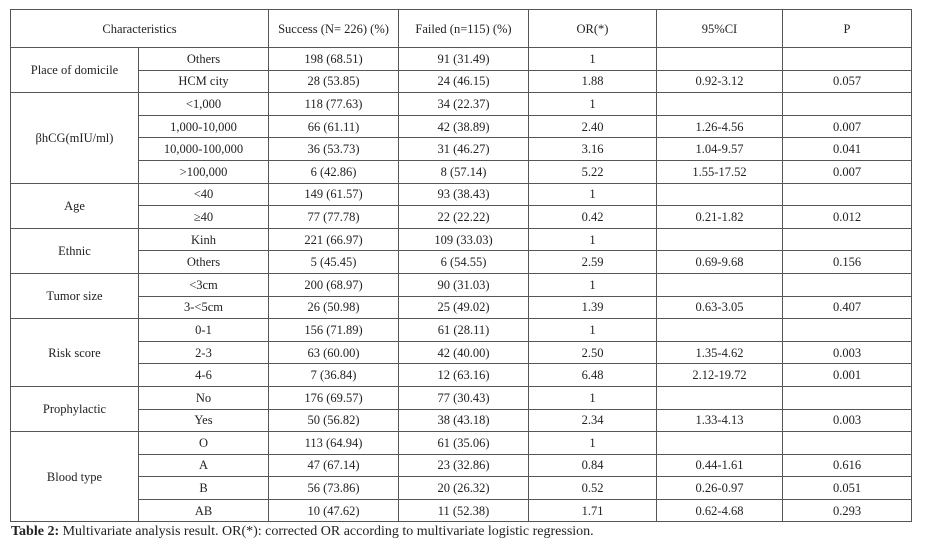 The width and height of the screenshot is (932, 542). Describe the element at coordinates (203, 330) in the screenshot. I see `category-cell: 0-1` at that location.